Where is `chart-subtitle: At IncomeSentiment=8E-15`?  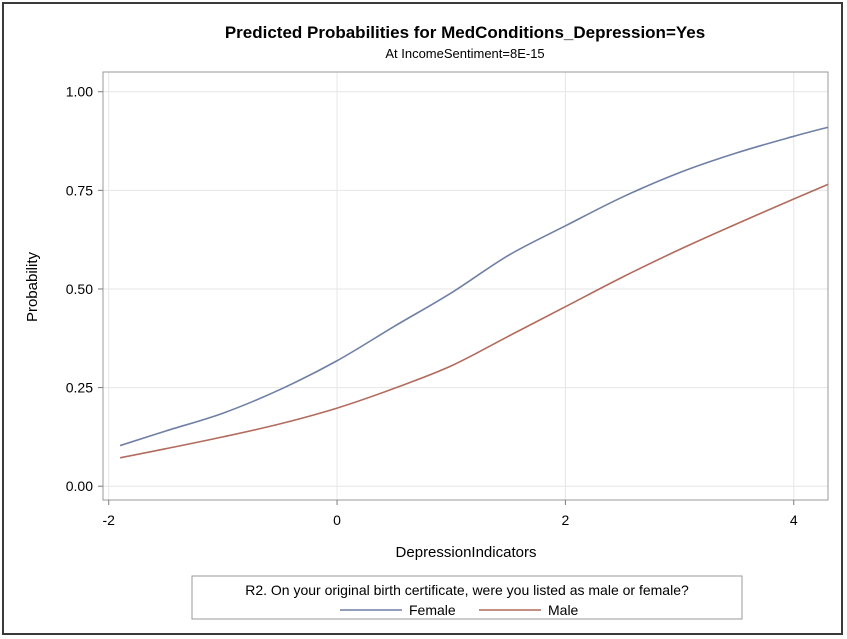
chart-subtitle: At IncomeSentiment=8E-15 is located at coordinates (464, 53).